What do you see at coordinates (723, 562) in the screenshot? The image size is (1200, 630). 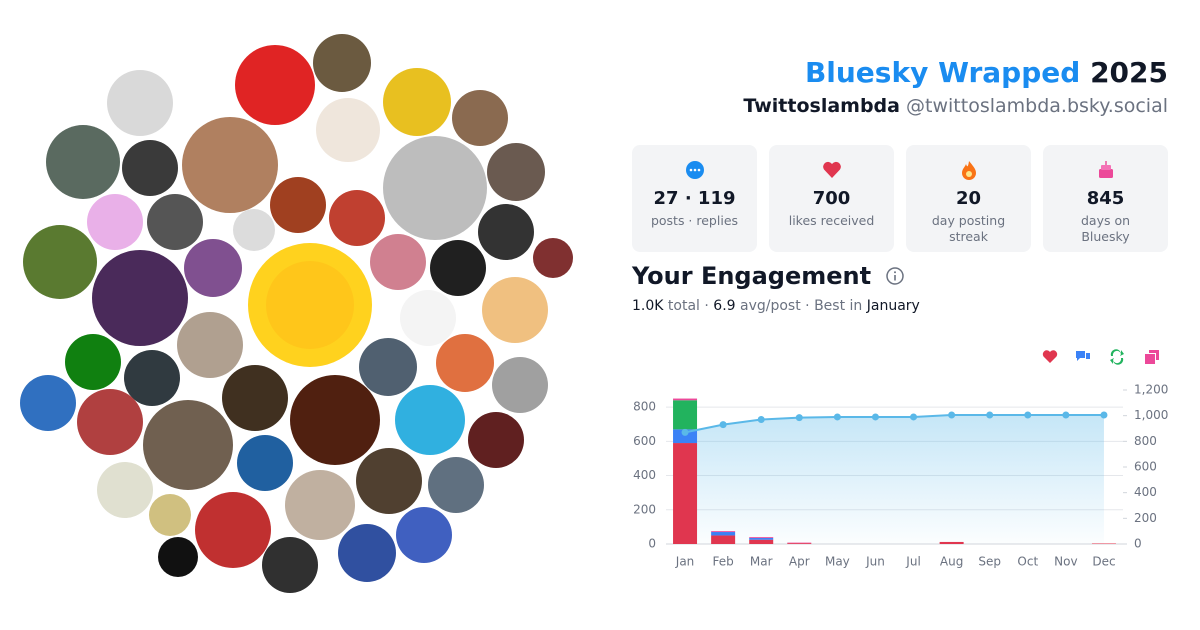 I see `x-tick-label: Feb` at bounding box center [723, 562].